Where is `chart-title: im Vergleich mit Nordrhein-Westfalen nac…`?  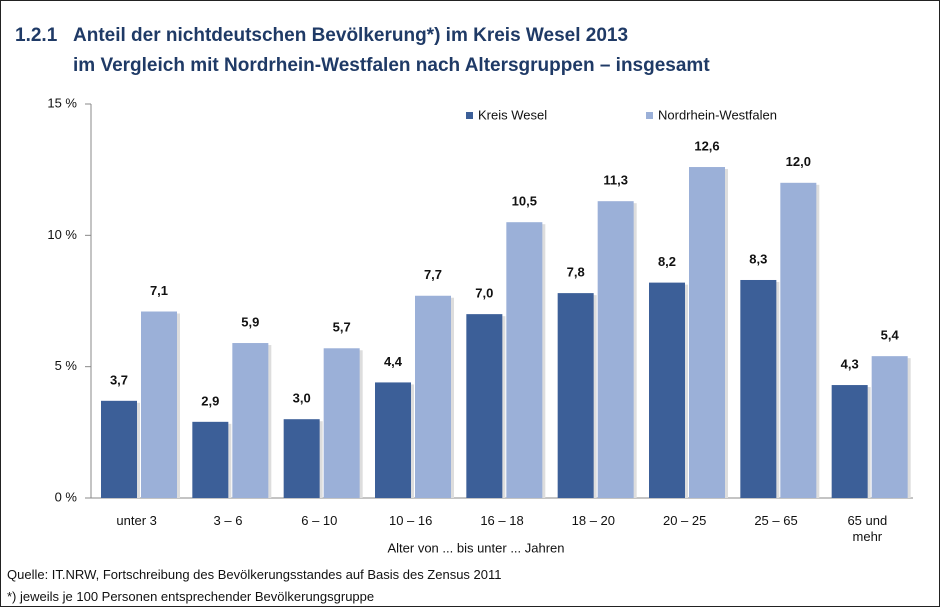 chart-title: im Vergleich mit Nordrhein-Westfalen nac… is located at coordinates (391, 65).